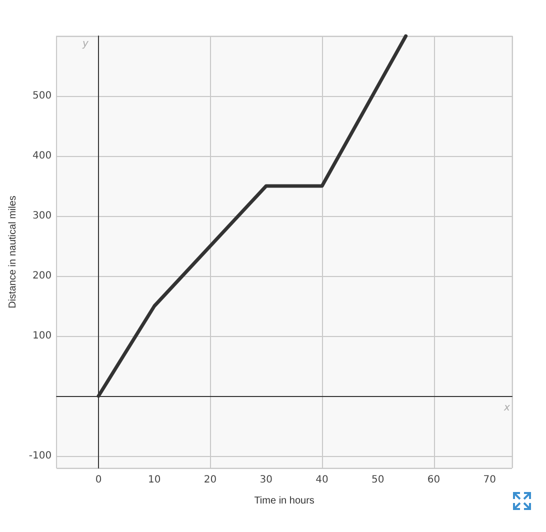 This screenshot has height=532, width=546. Describe the element at coordinates (322, 480) in the screenshot. I see `x-tick-label: 40` at that location.